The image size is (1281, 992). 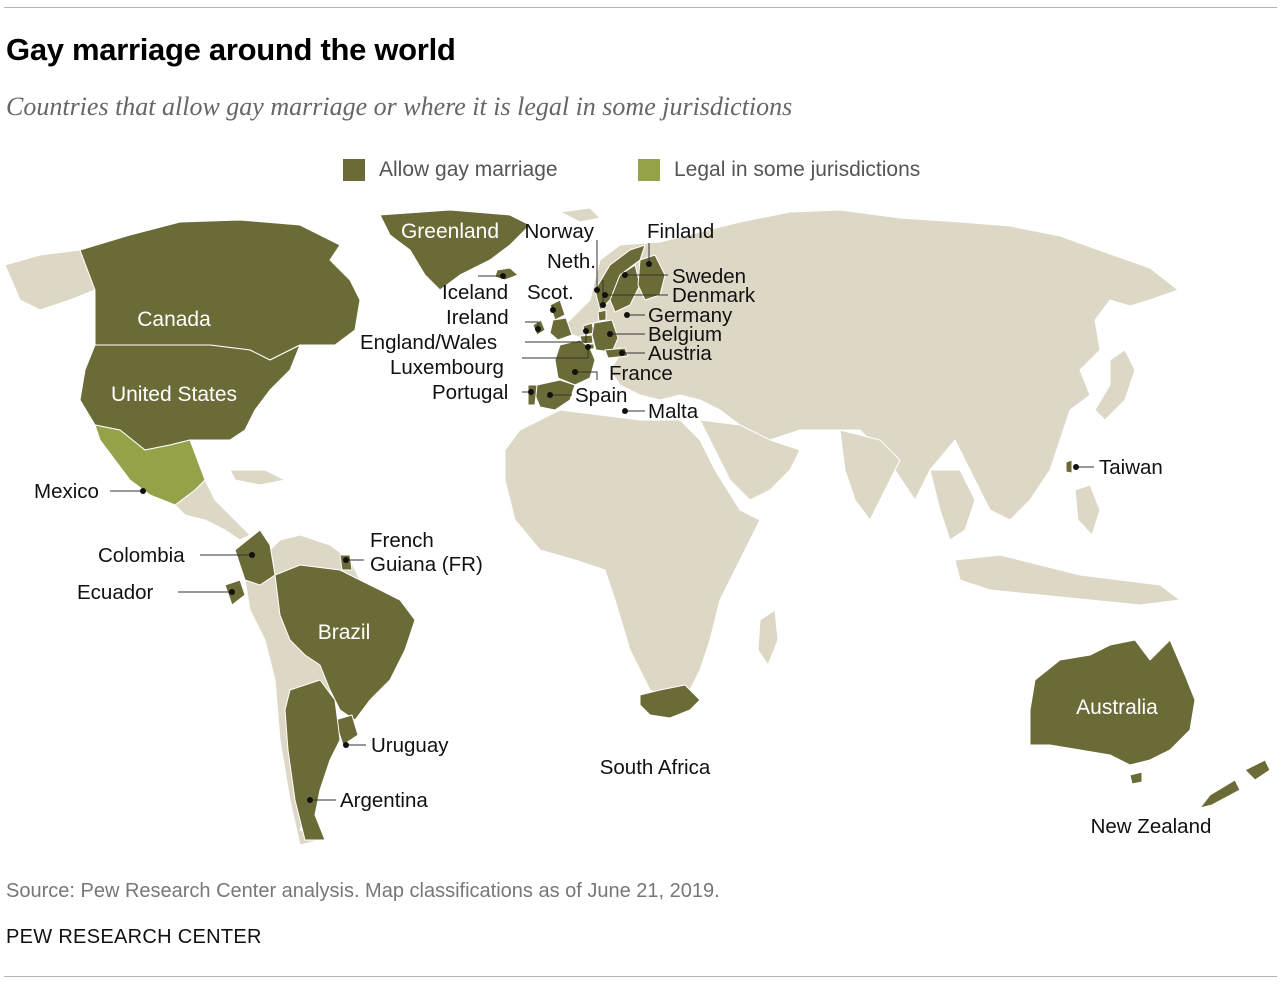 What do you see at coordinates (625, 411) in the screenshot?
I see `dot-malta` at bounding box center [625, 411].